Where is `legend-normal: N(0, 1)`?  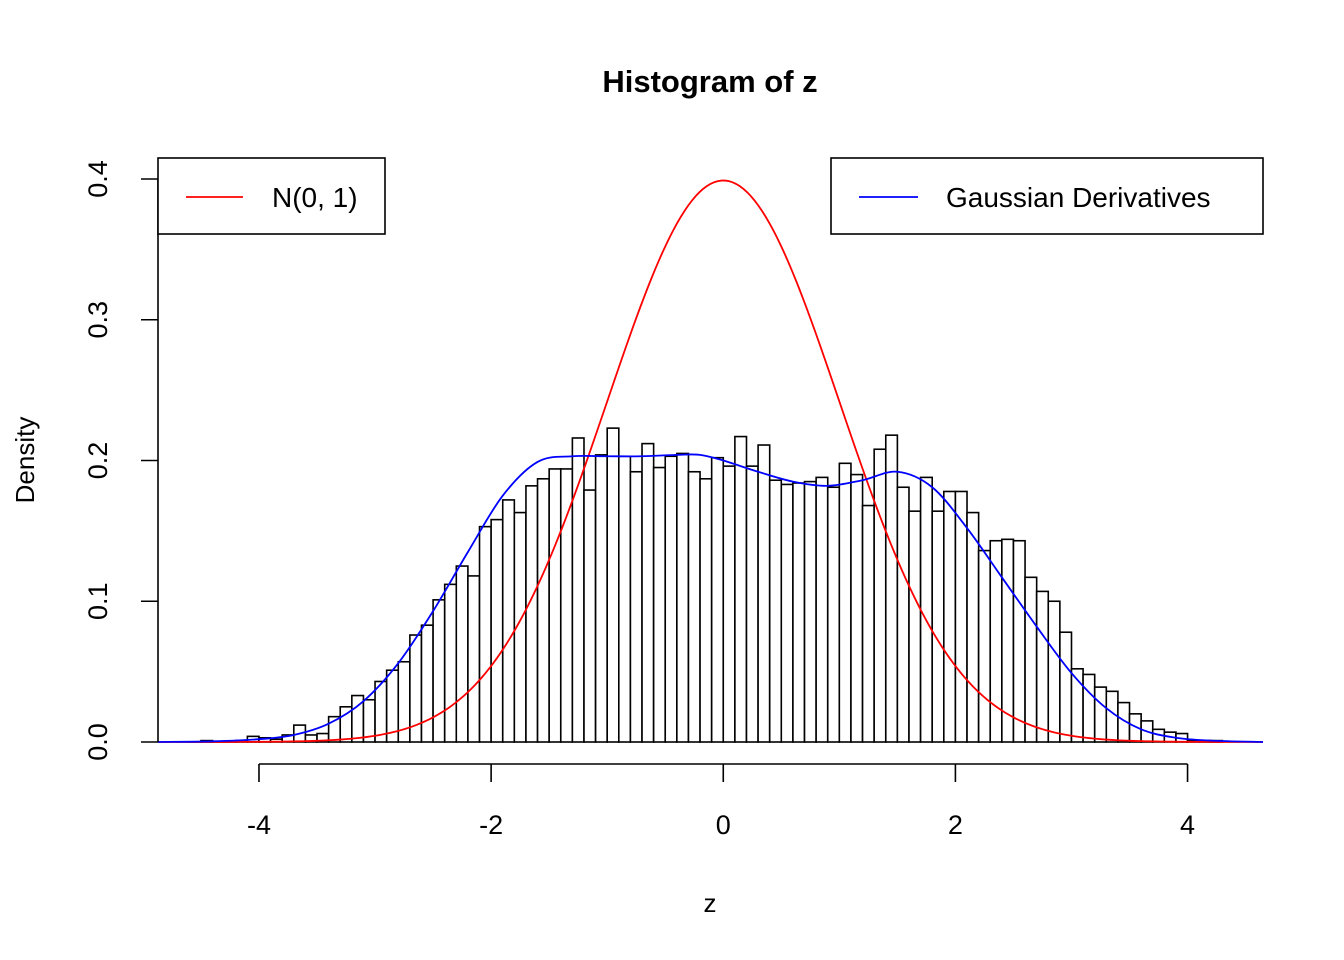 legend-normal: N(0, 1) is located at coordinates (271, 196).